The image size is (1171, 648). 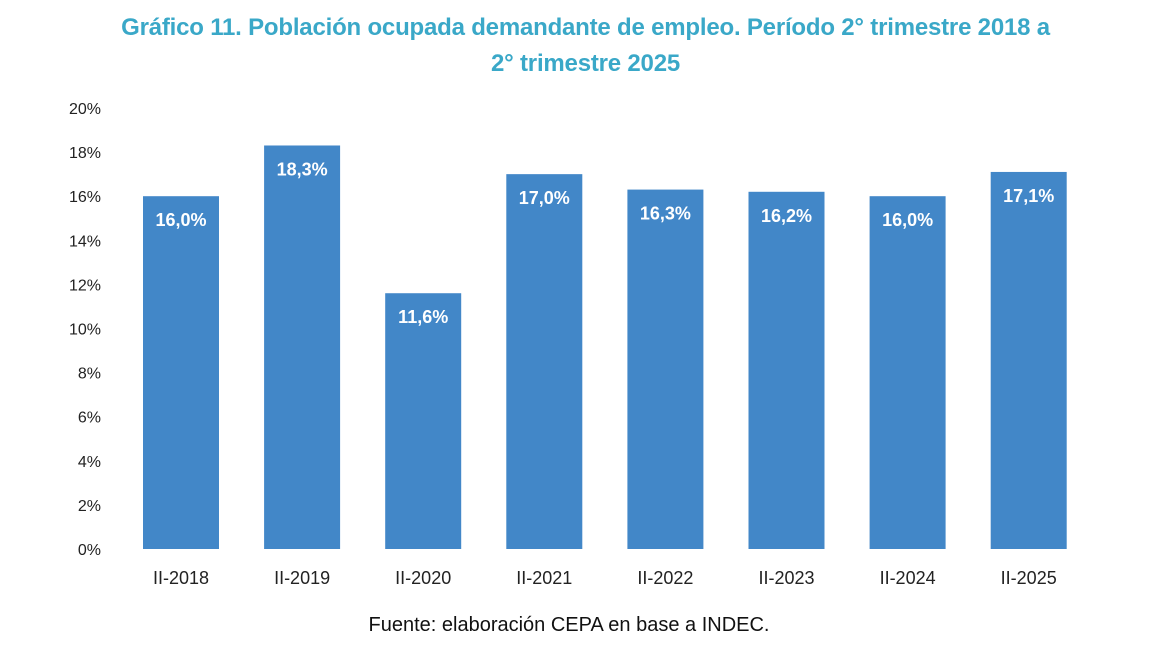 I want to click on data-label: 18,3%, so click(x=302, y=169).